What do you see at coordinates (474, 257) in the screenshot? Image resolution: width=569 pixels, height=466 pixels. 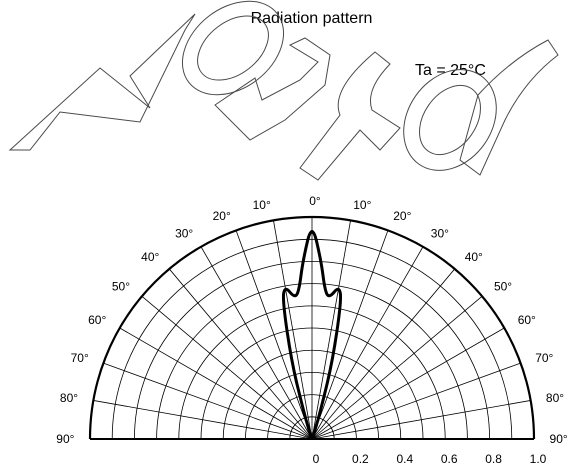 I see `angle-label-right: 40°` at bounding box center [474, 257].